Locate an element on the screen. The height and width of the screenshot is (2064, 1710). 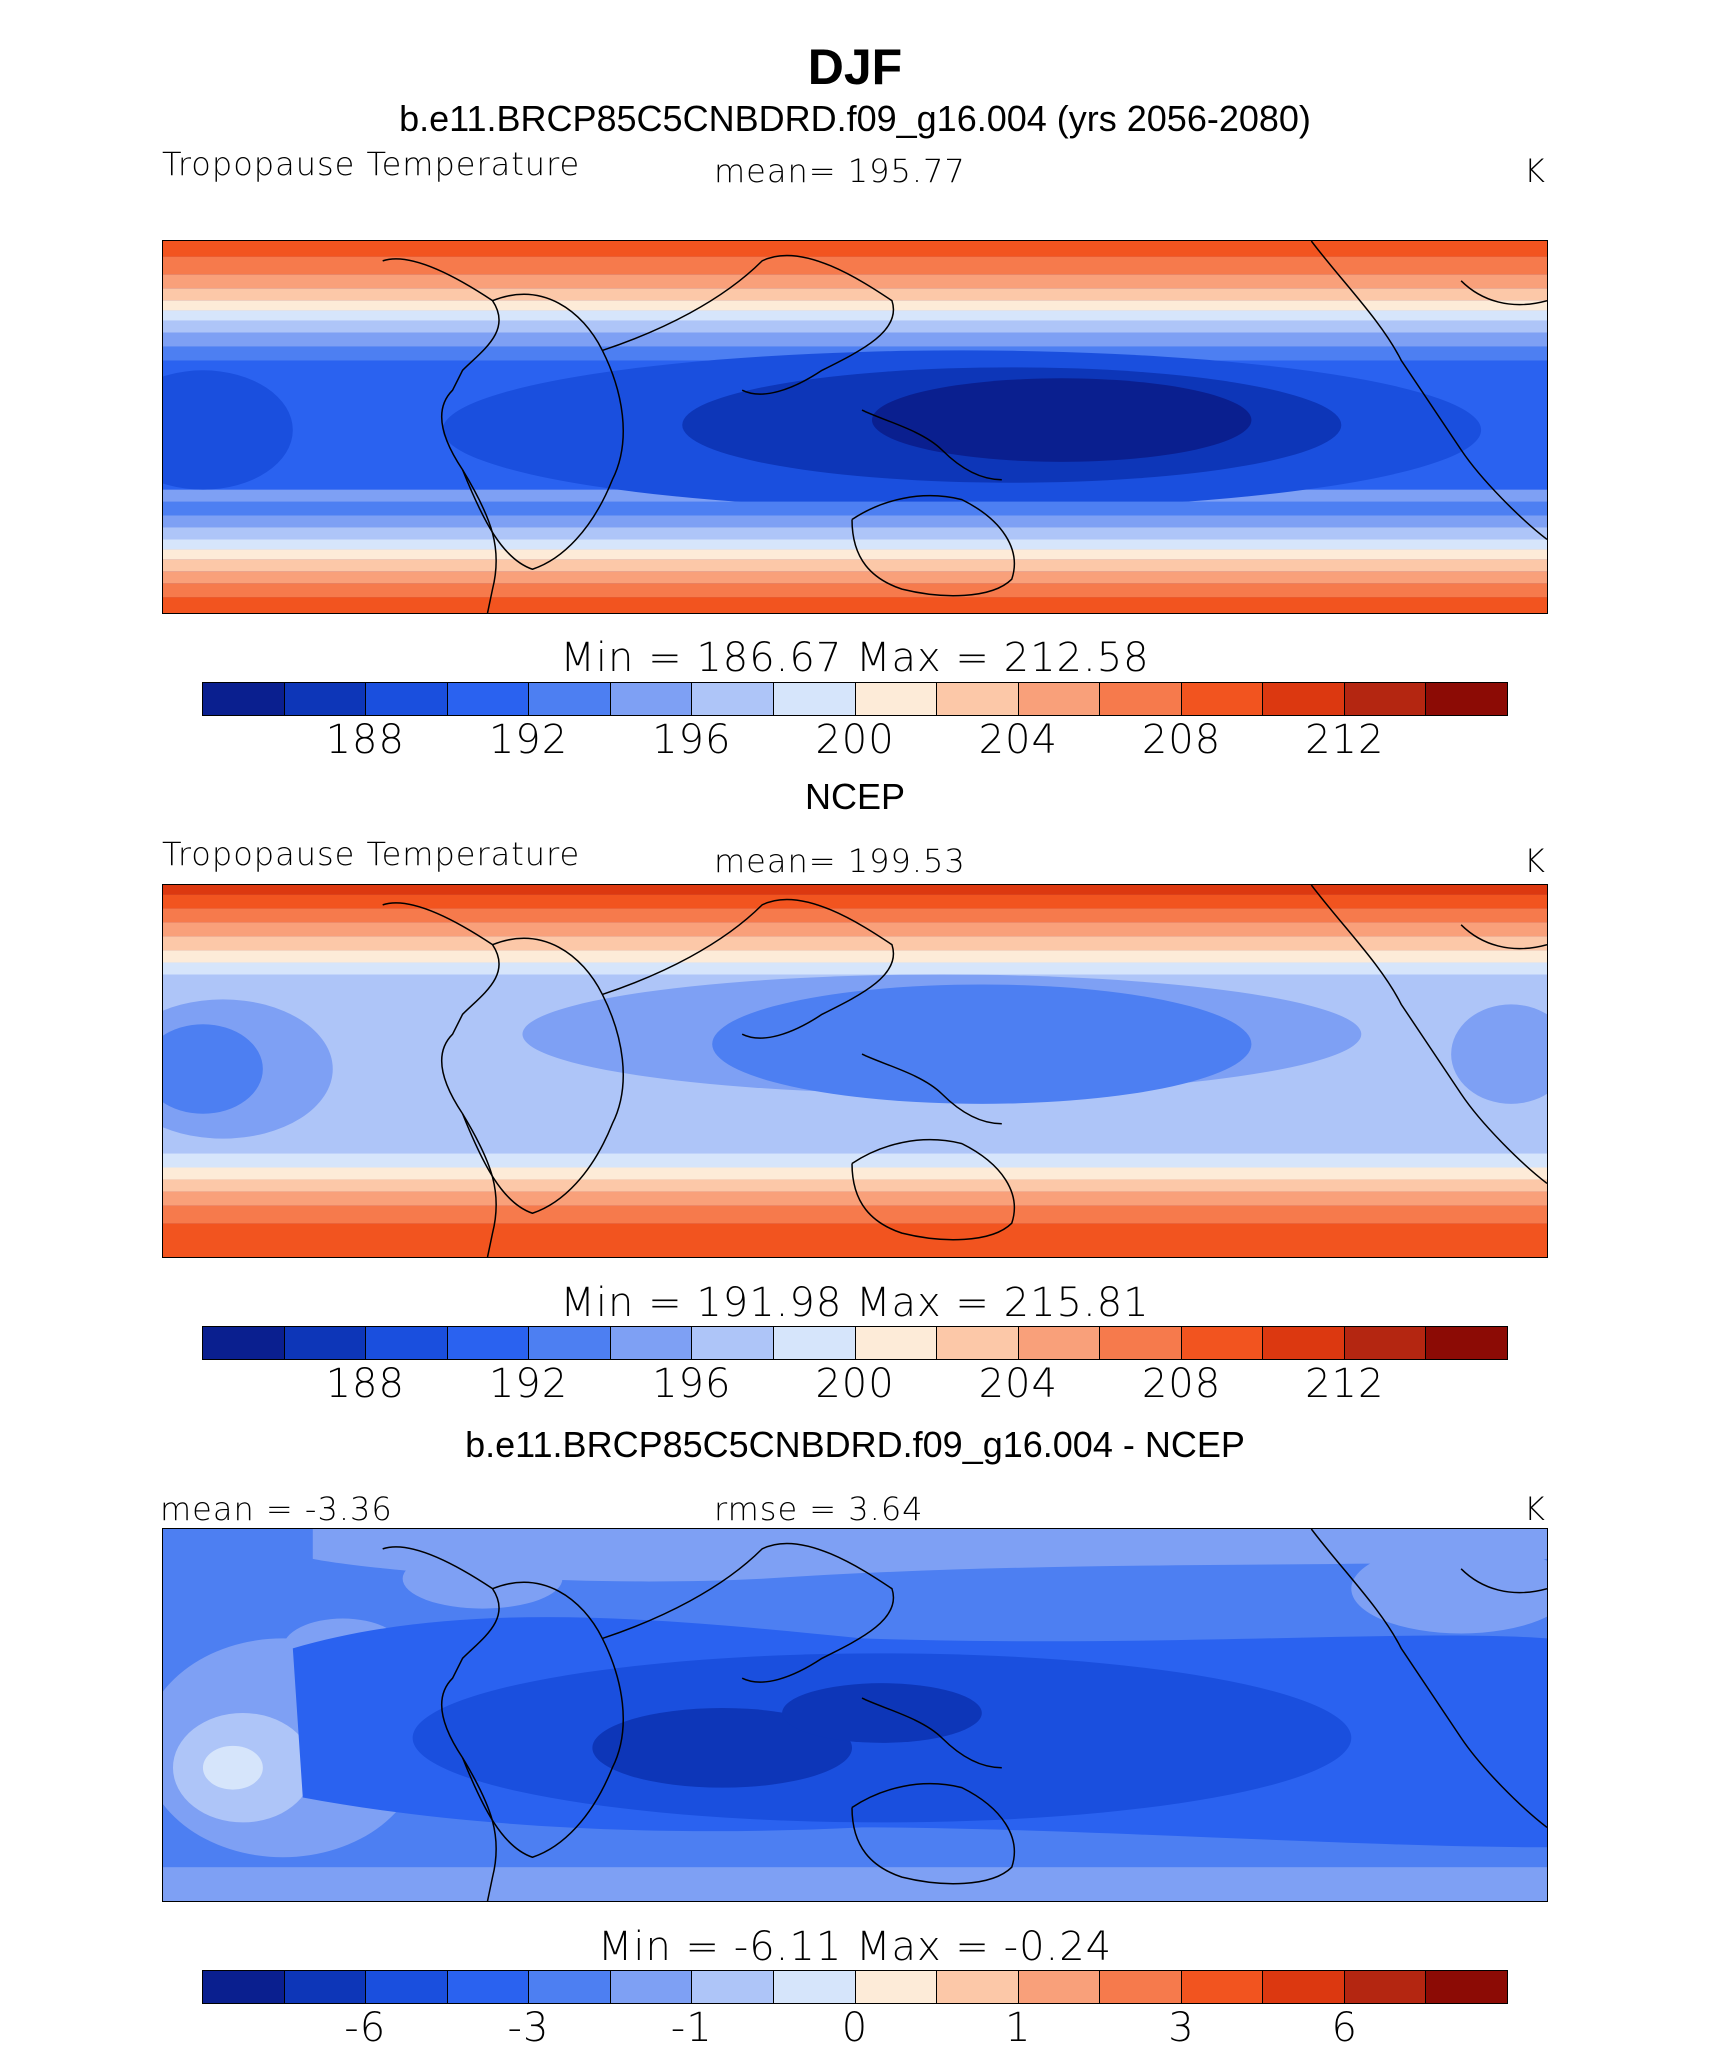
panel-1-units-label: K is located at coordinates (1535, 171).